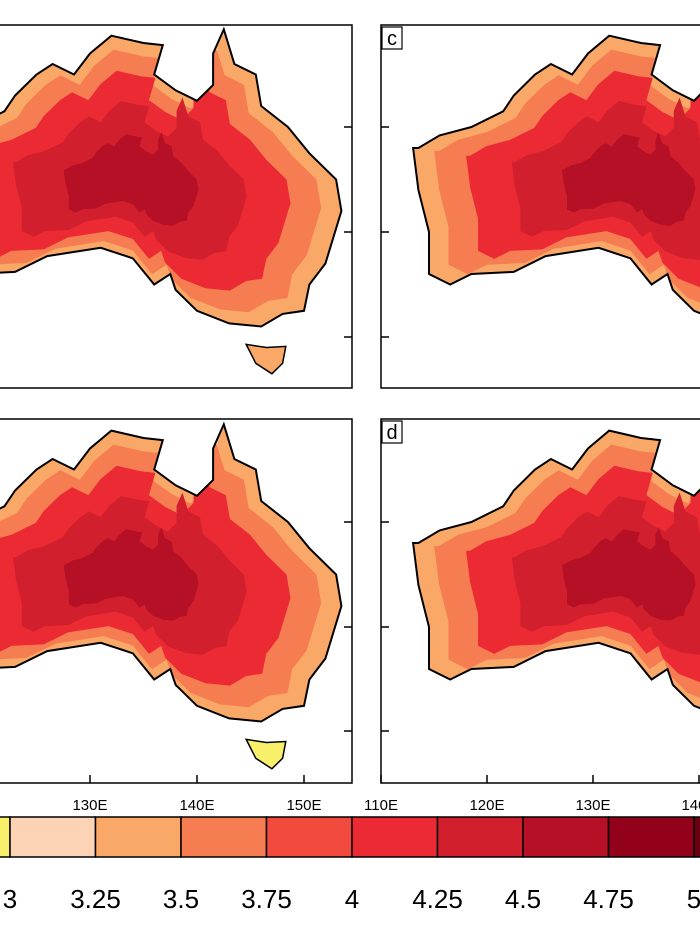  Describe the element at coordinates (10, 899) in the screenshot. I see `colorbar-label: 3` at that location.